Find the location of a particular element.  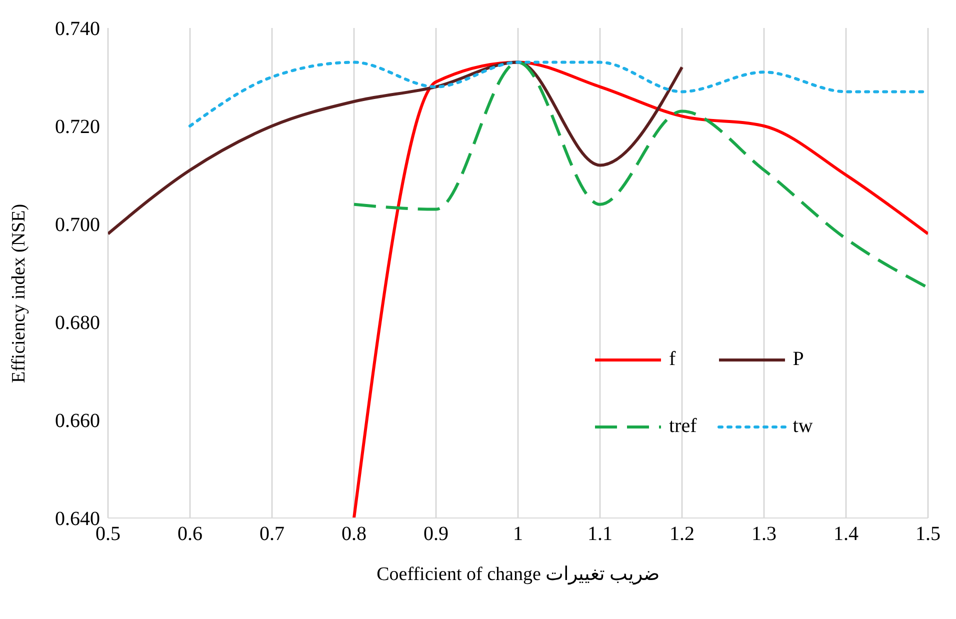

y-axis-title: Efficiency index (NSE) is located at coordinates (19, 293).